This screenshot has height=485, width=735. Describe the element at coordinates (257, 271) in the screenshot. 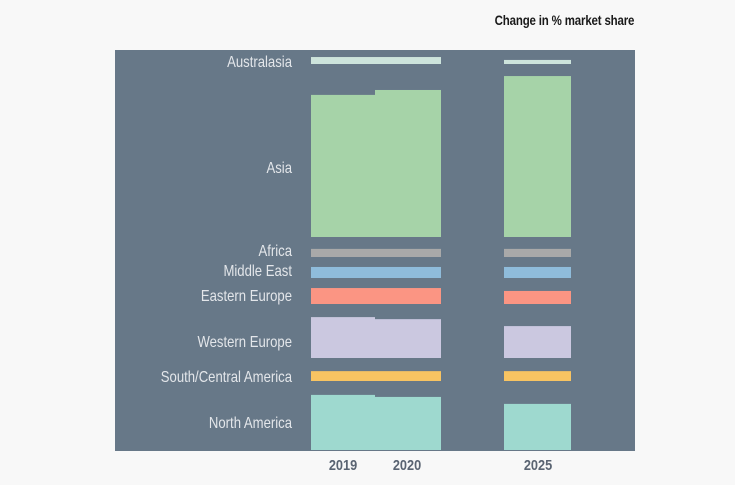

I see `category-label: Middle East` at that location.